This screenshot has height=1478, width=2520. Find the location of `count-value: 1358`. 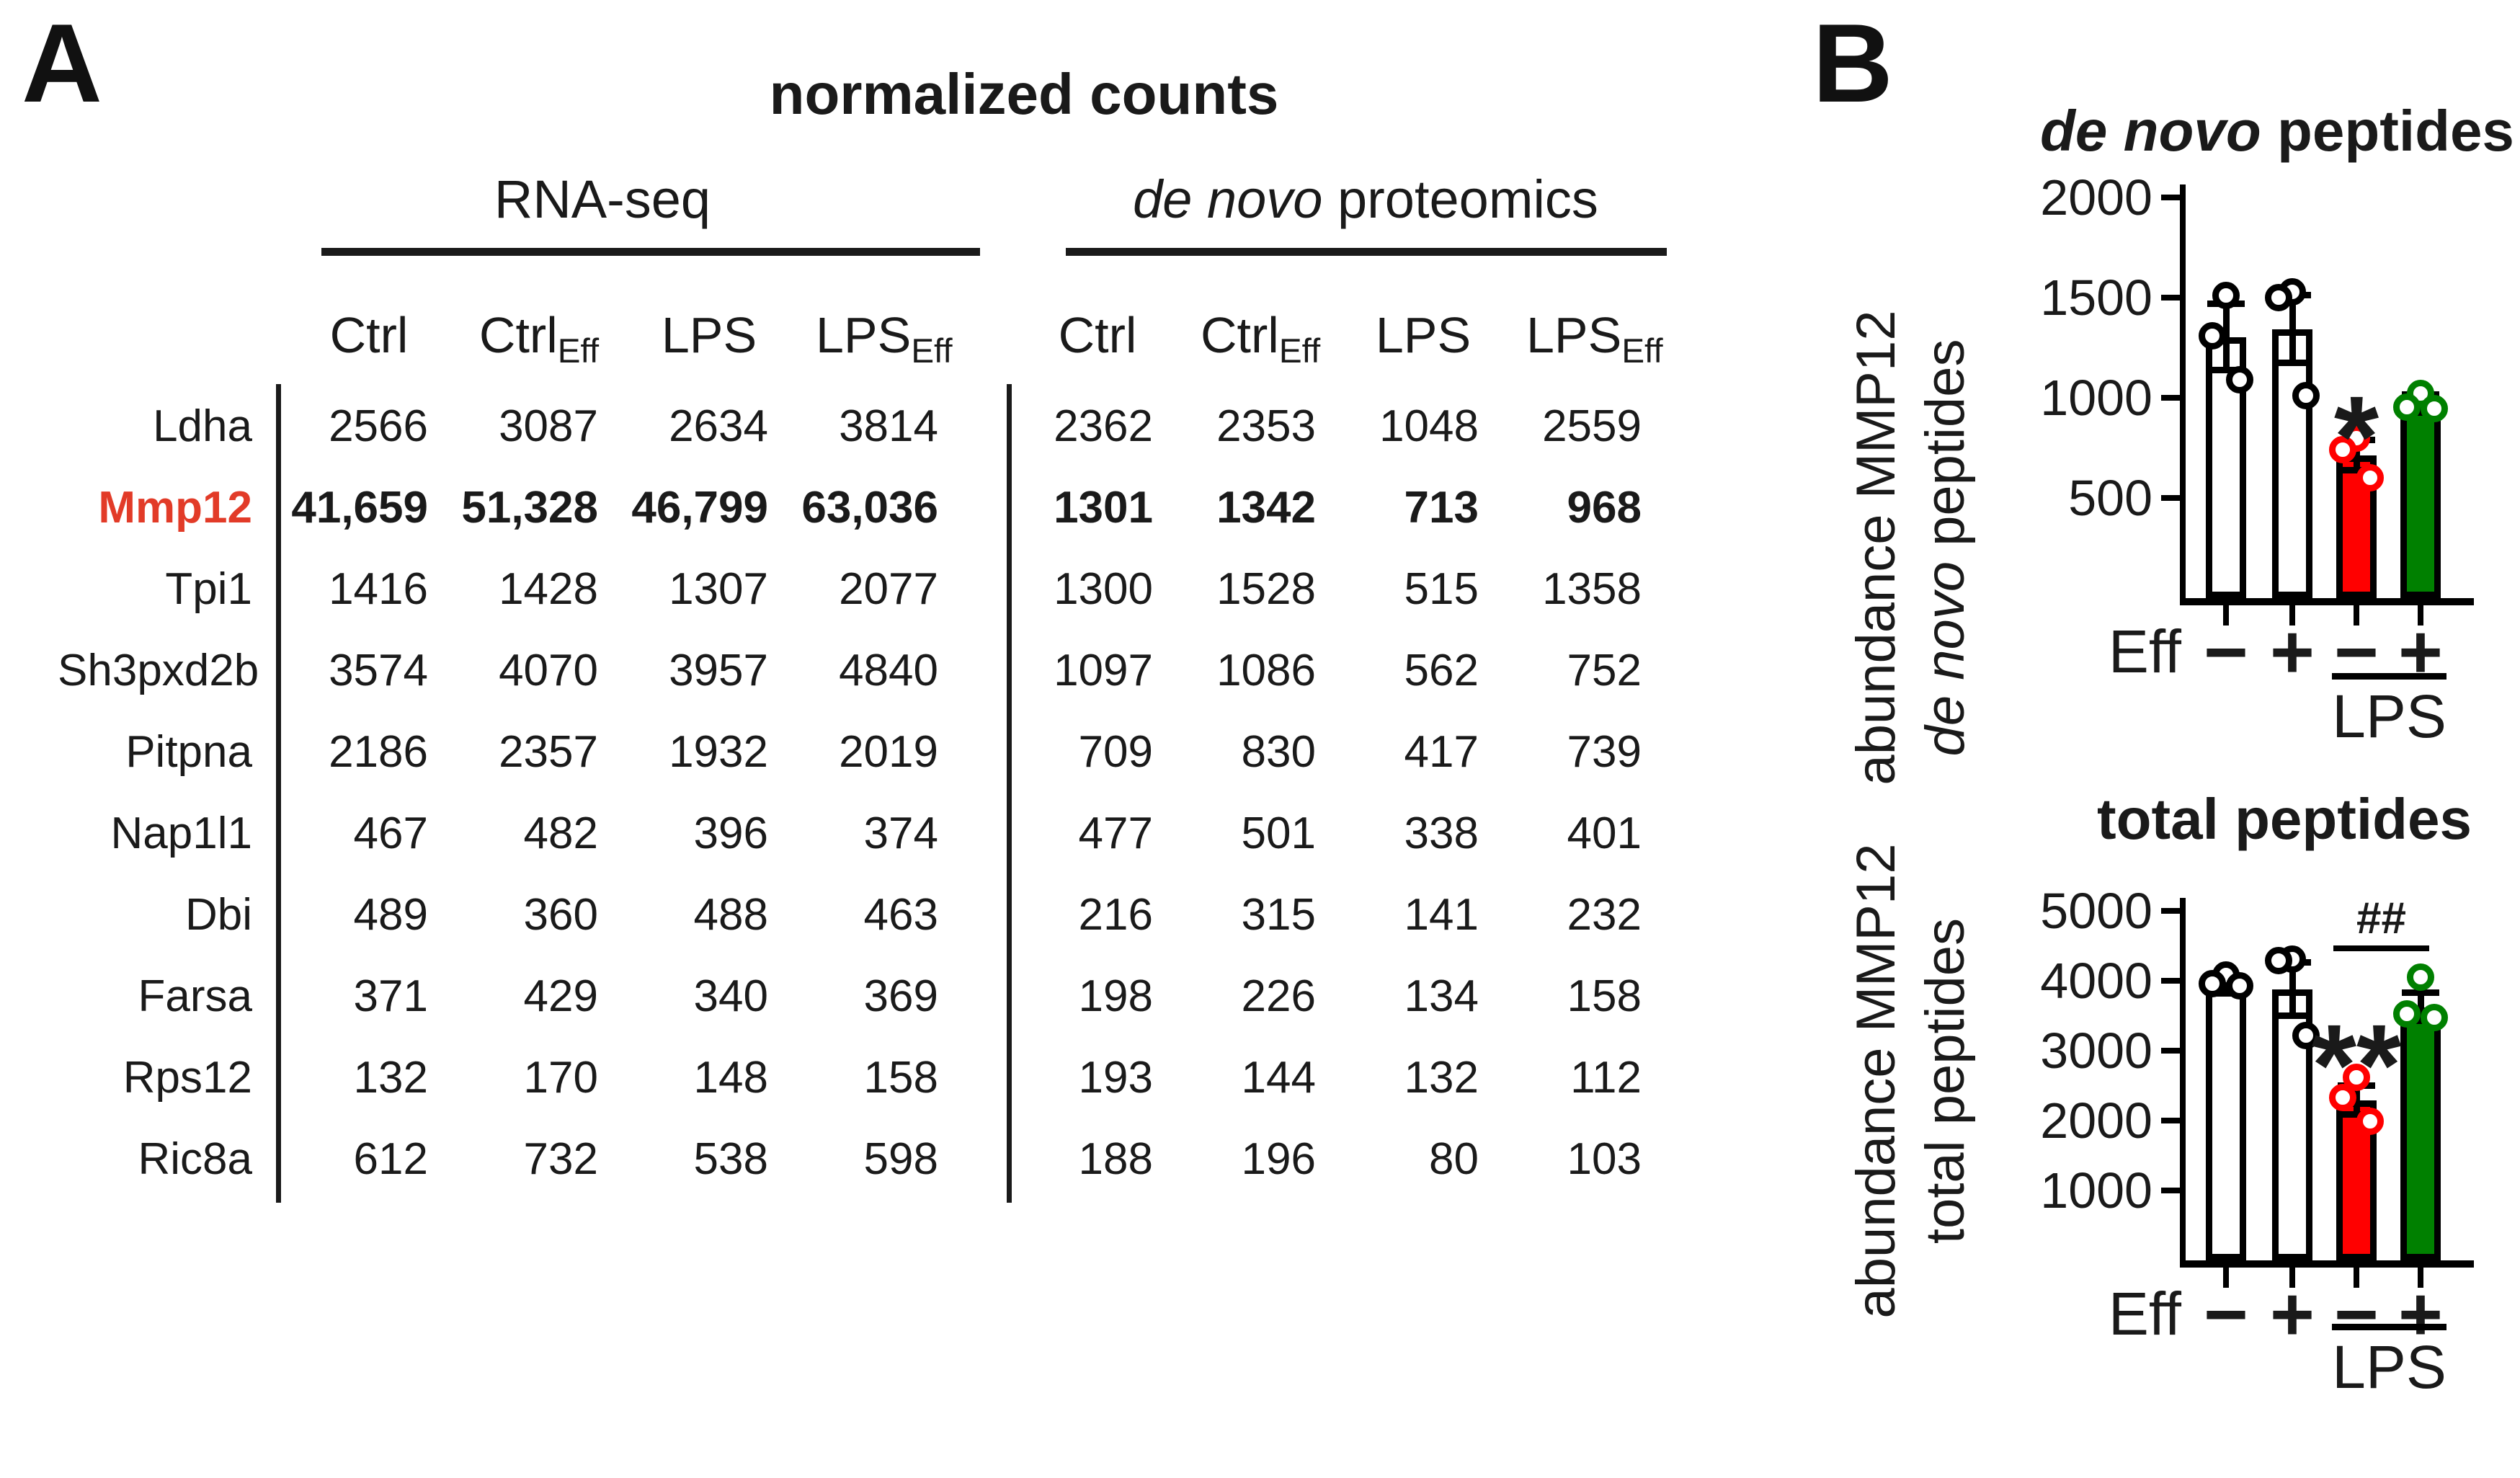

count-value: 1358 is located at coordinates (1592, 589).